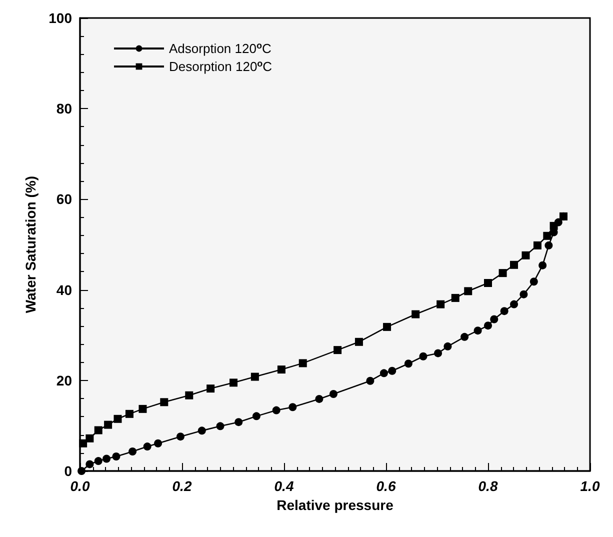  I want to click on x-tick-label: 0.4, so click(284, 486).